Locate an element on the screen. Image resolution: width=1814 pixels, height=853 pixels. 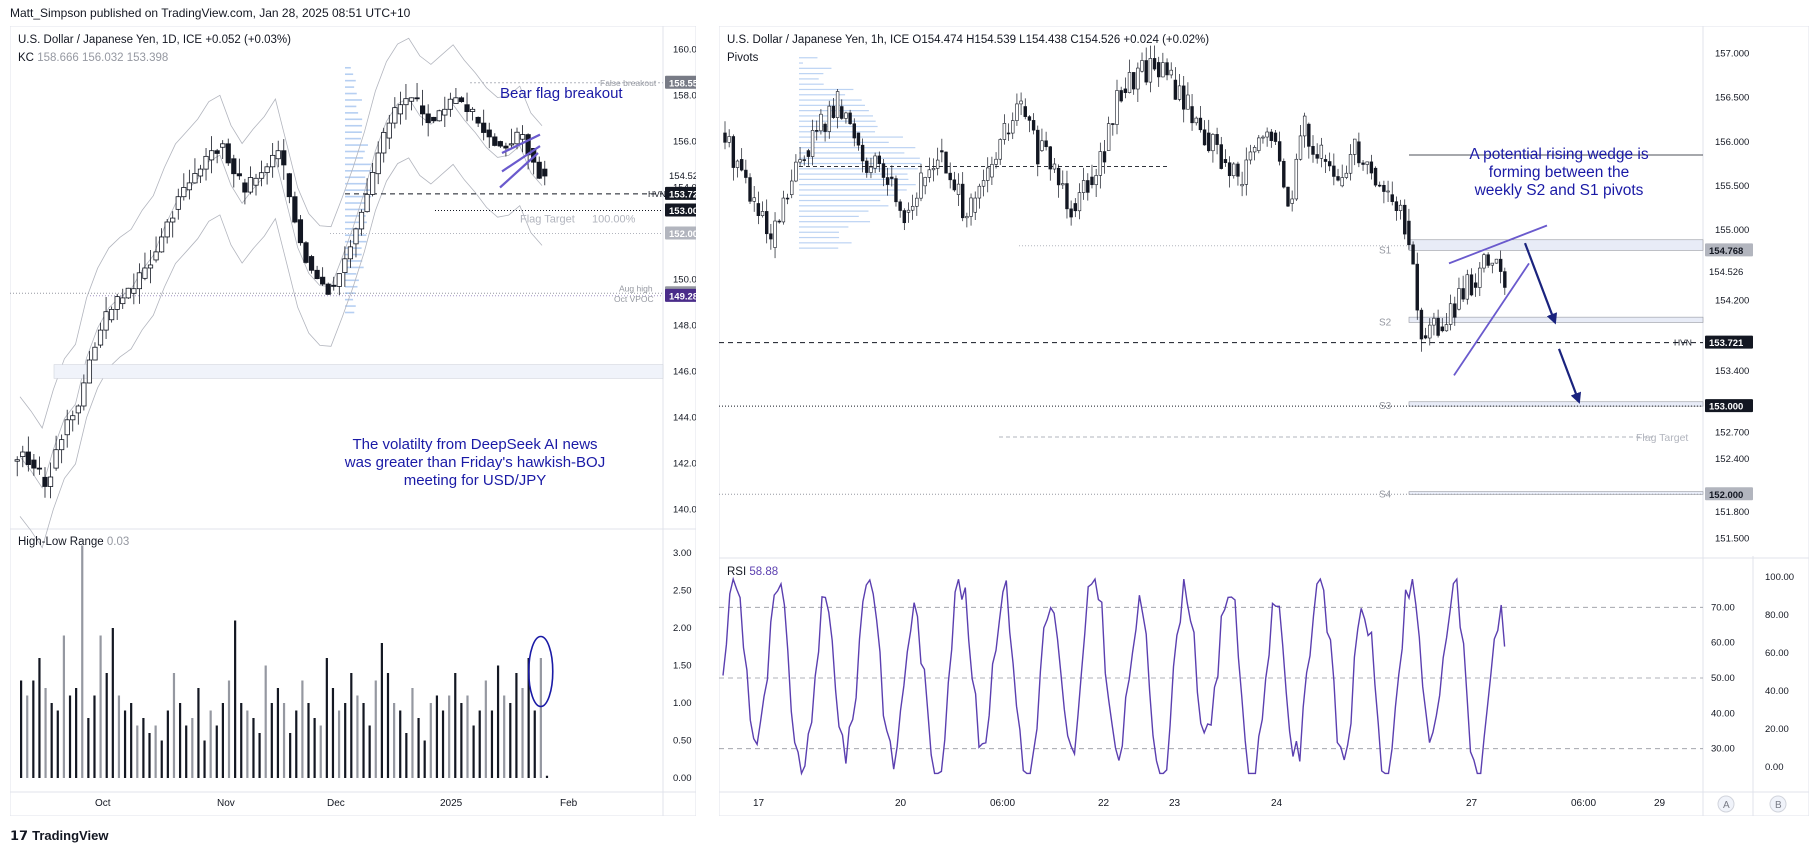
right-x-tick: 17 is located at coordinates (759, 803).